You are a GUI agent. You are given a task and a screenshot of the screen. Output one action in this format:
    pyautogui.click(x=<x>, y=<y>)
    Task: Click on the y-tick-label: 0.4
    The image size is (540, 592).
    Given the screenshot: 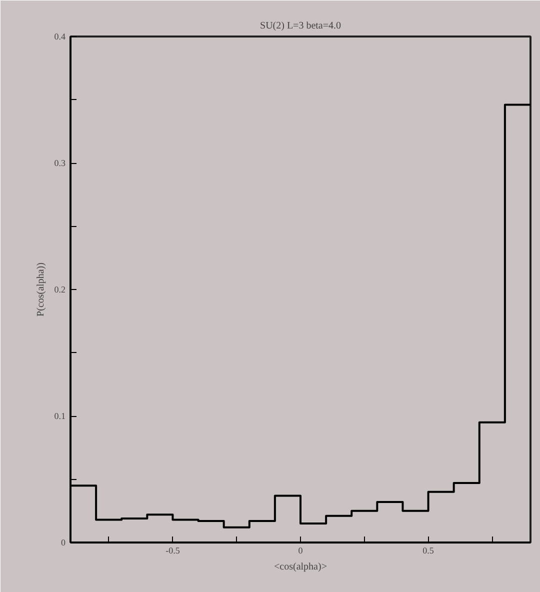 What is the action you would take?
    pyautogui.click(x=60, y=37)
    